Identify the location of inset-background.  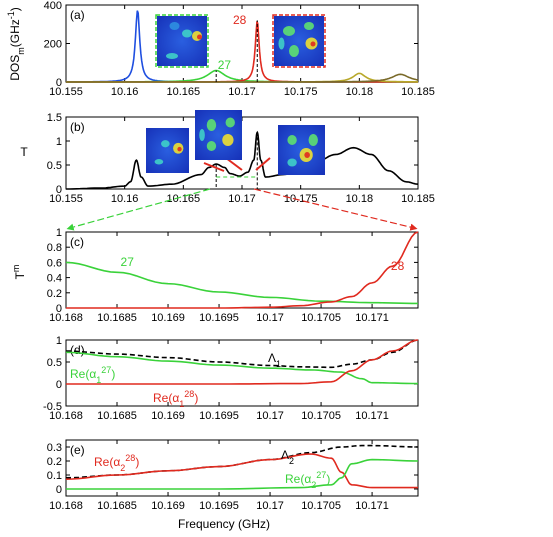
(182, 41).